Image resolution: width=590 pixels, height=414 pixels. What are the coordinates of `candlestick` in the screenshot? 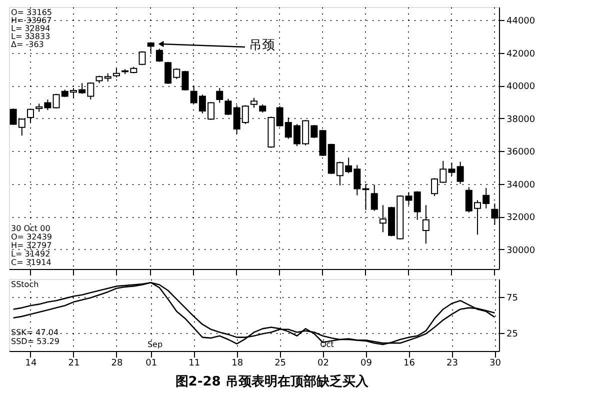 It's located at (220, 96).